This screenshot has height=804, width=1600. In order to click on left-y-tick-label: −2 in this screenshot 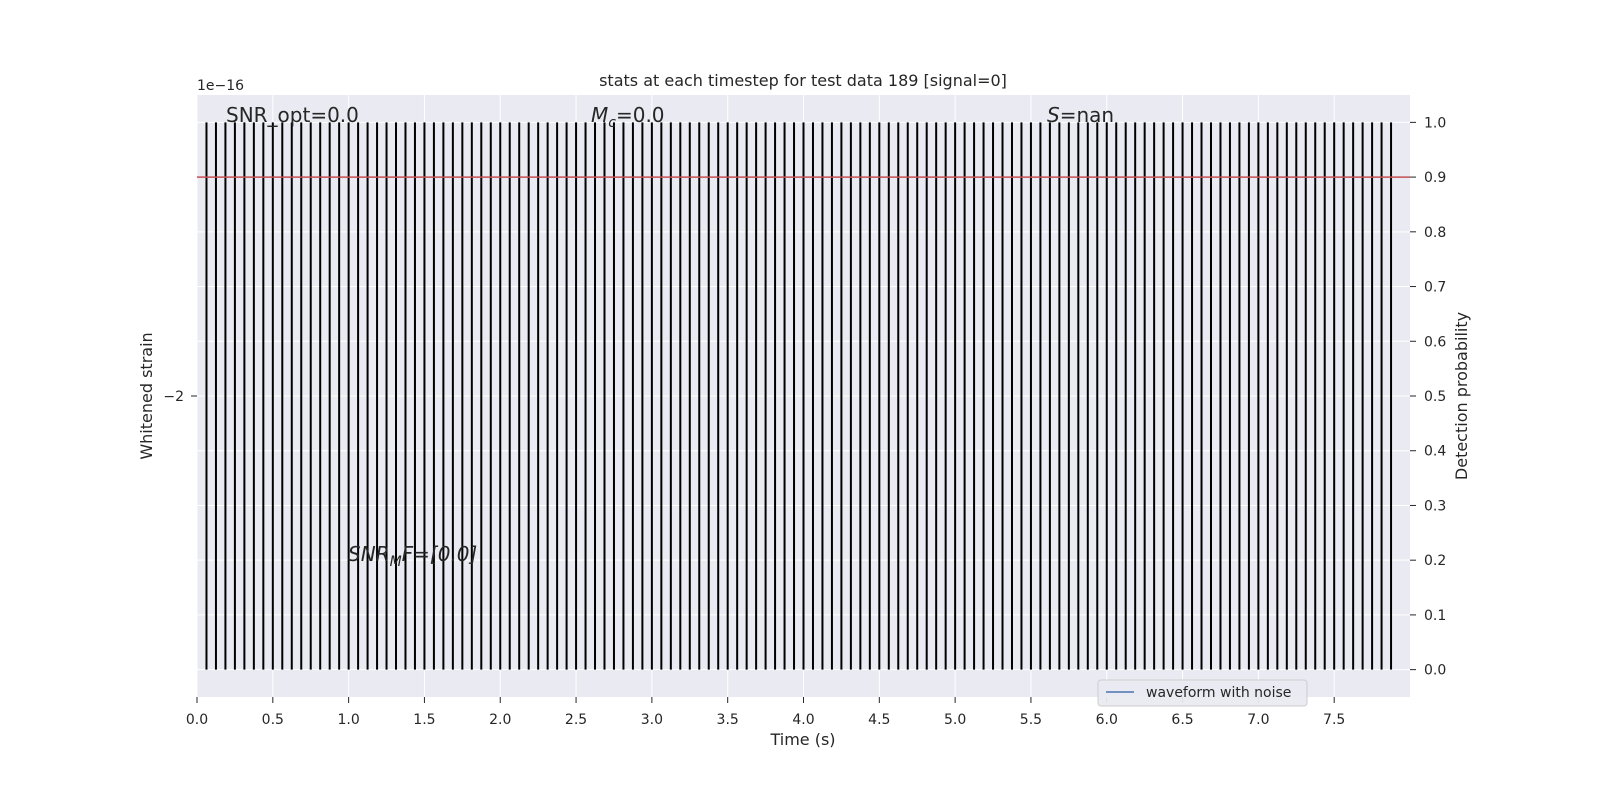, I will do `click(173, 397)`.